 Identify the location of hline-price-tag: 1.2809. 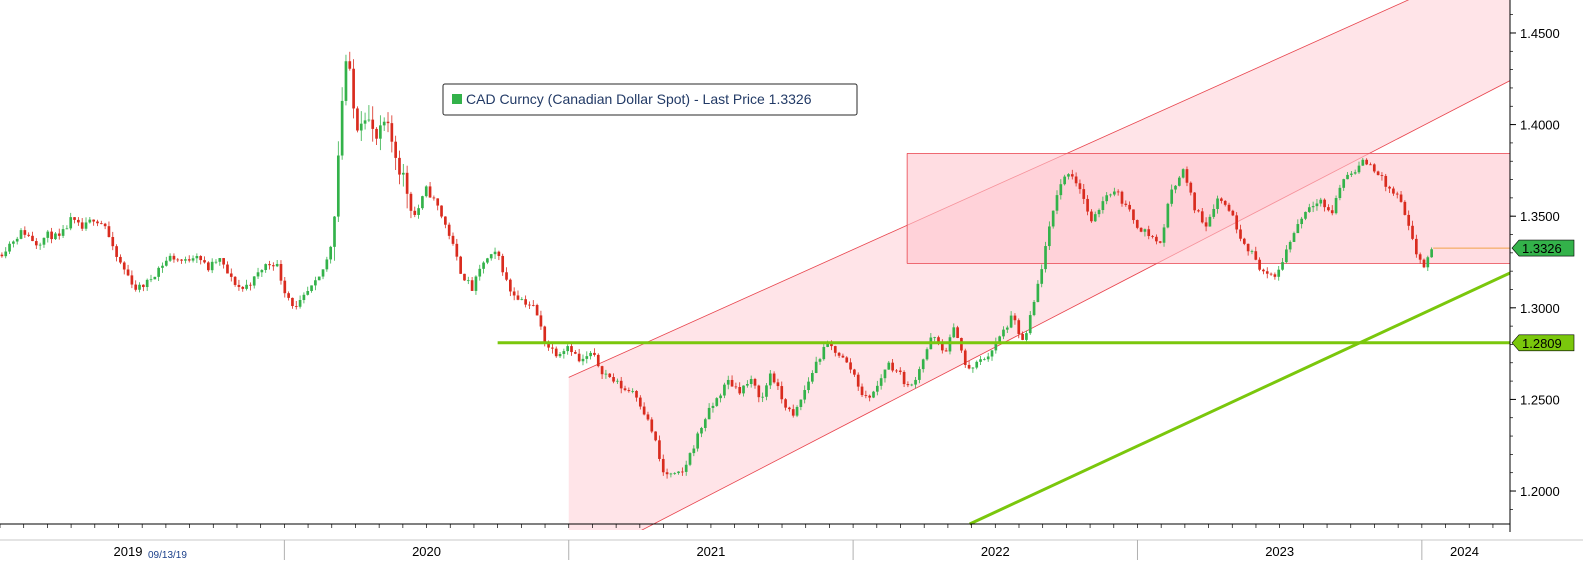
(1543, 343).